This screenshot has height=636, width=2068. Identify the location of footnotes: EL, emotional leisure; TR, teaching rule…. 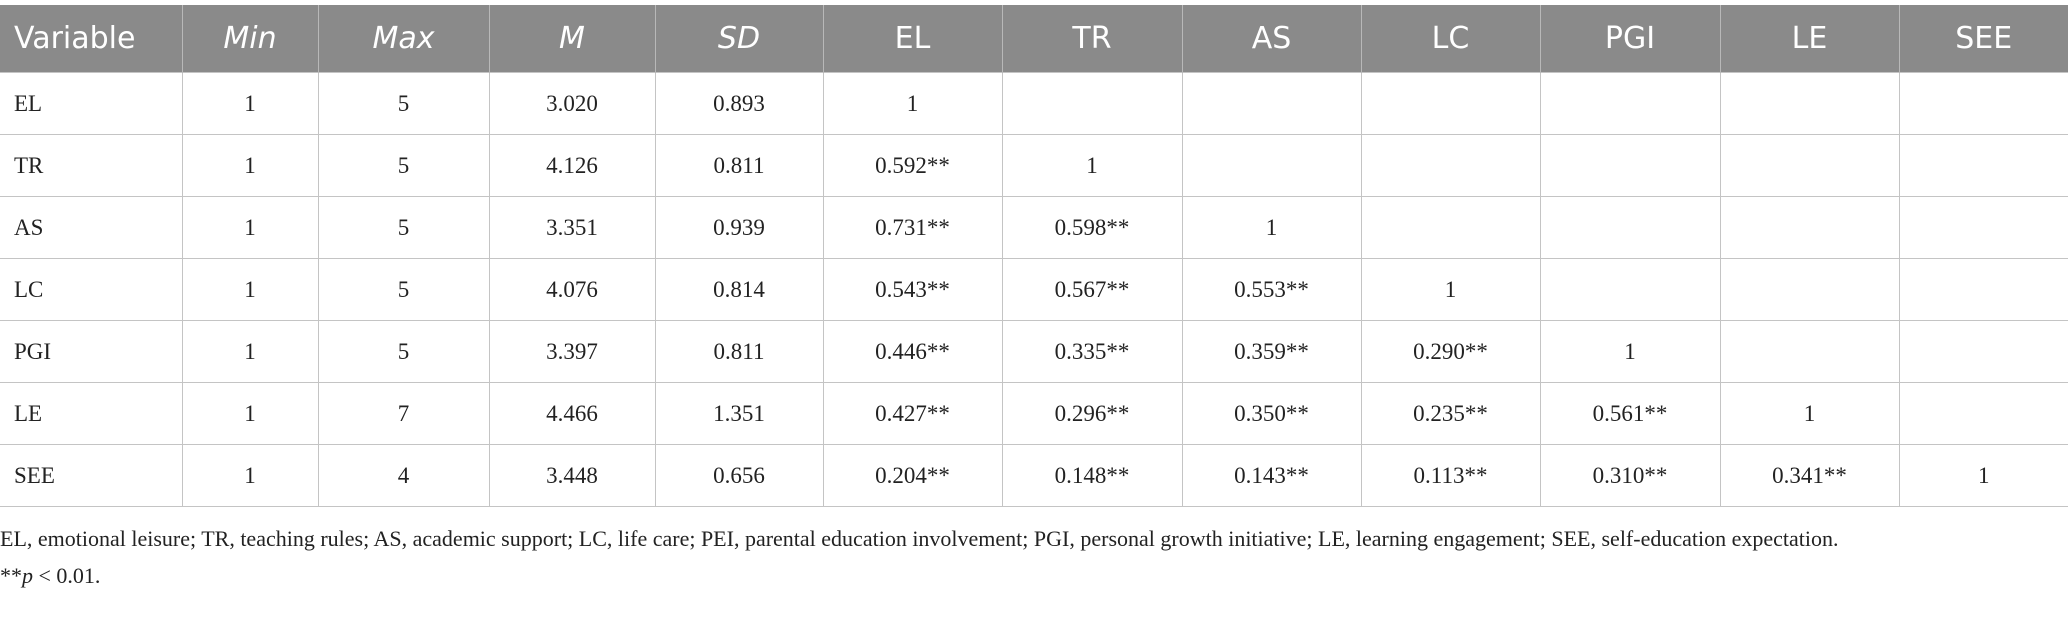
(1015, 557).